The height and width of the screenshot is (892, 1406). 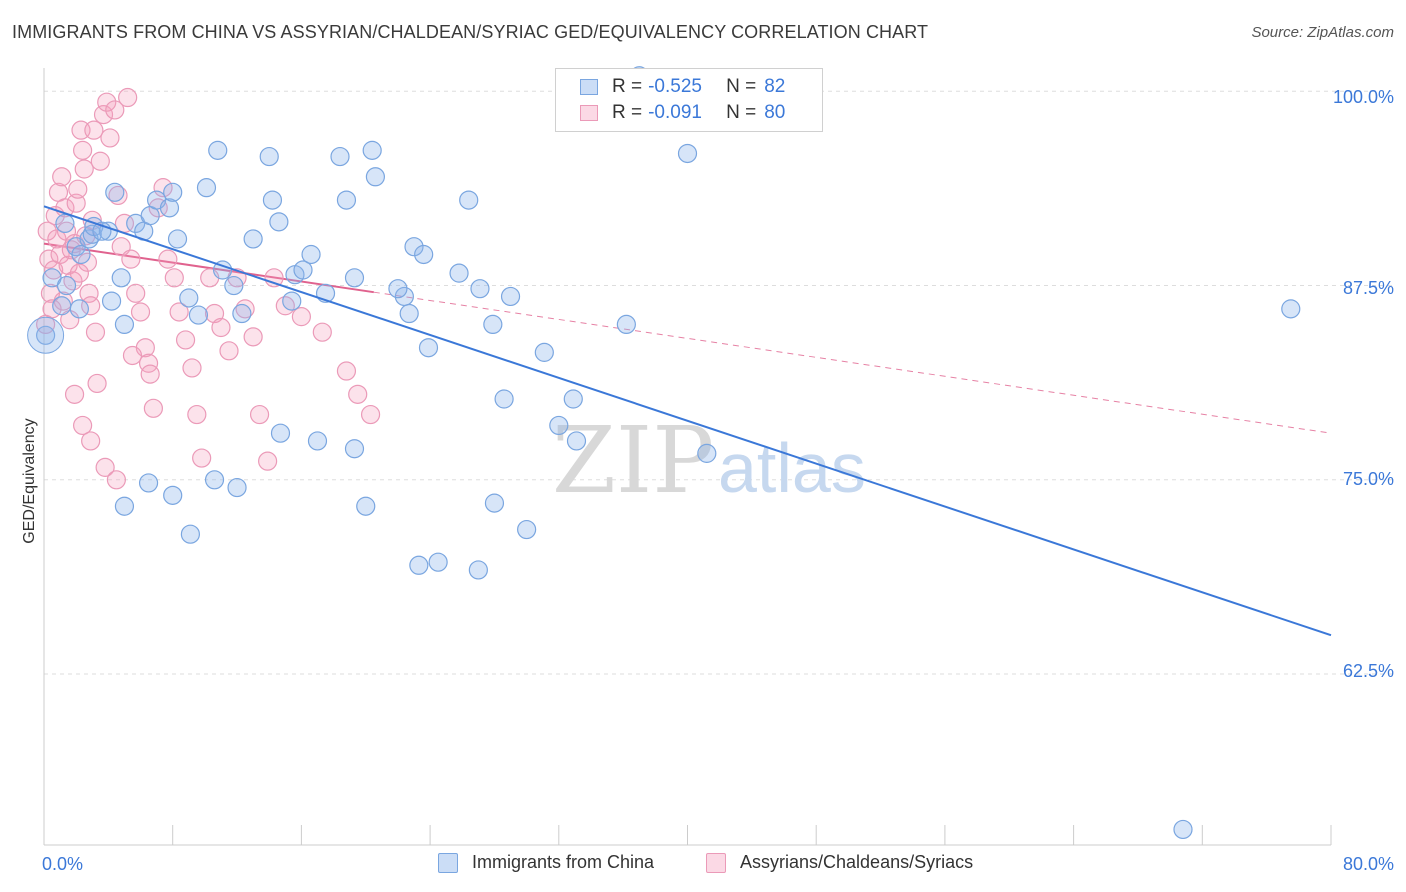 What do you see at coordinates (775, 86) in the screenshot?
I see `legend-n-value-china: 82` at bounding box center [775, 86].